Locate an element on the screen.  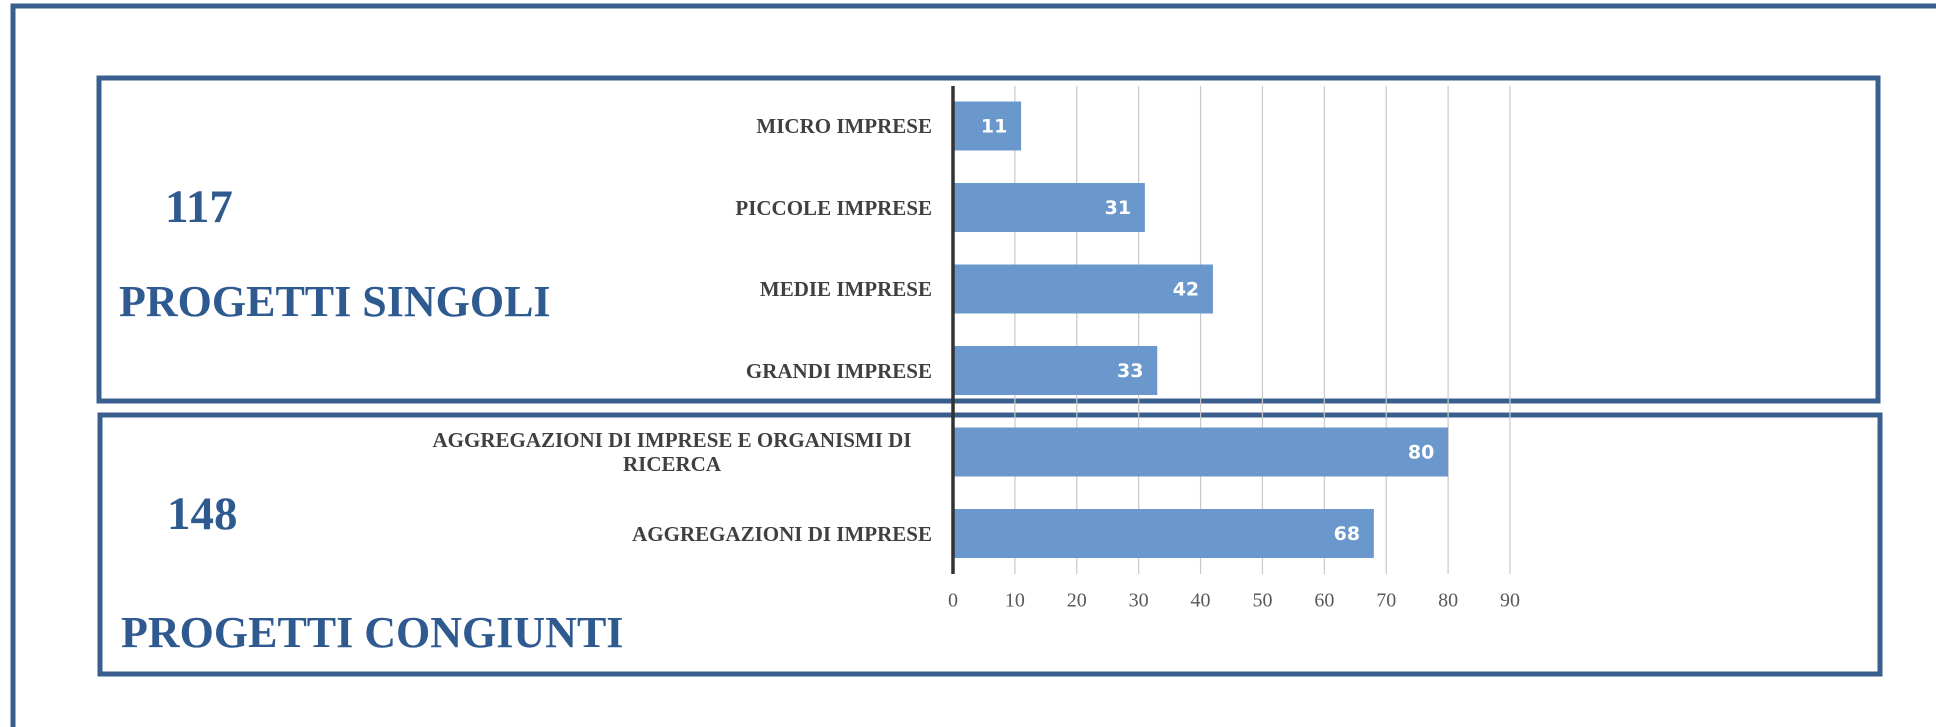
value-label: 68 is located at coordinates (1347, 534).